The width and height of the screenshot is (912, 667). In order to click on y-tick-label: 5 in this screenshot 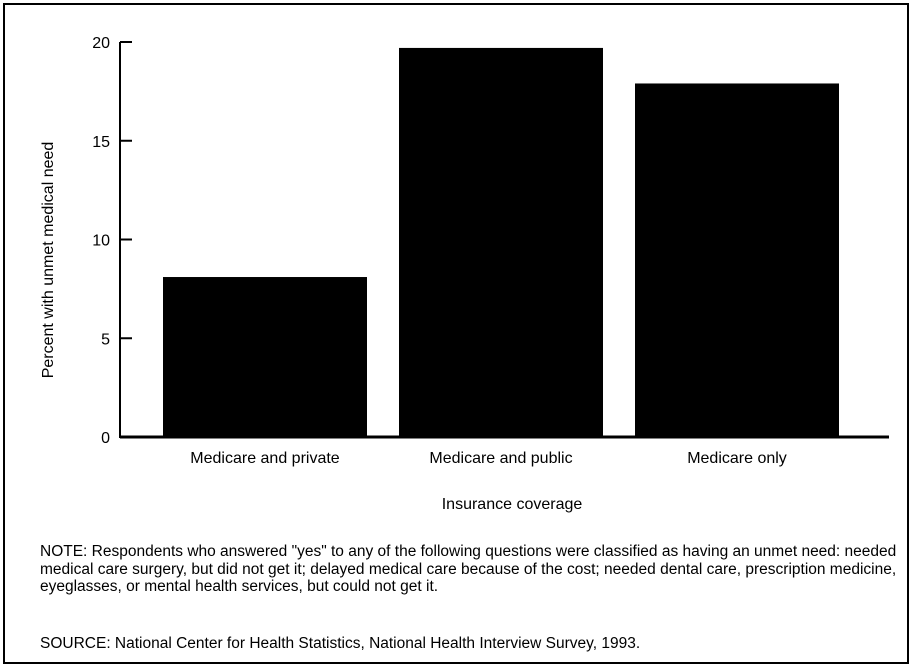, I will do `click(105, 339)`.